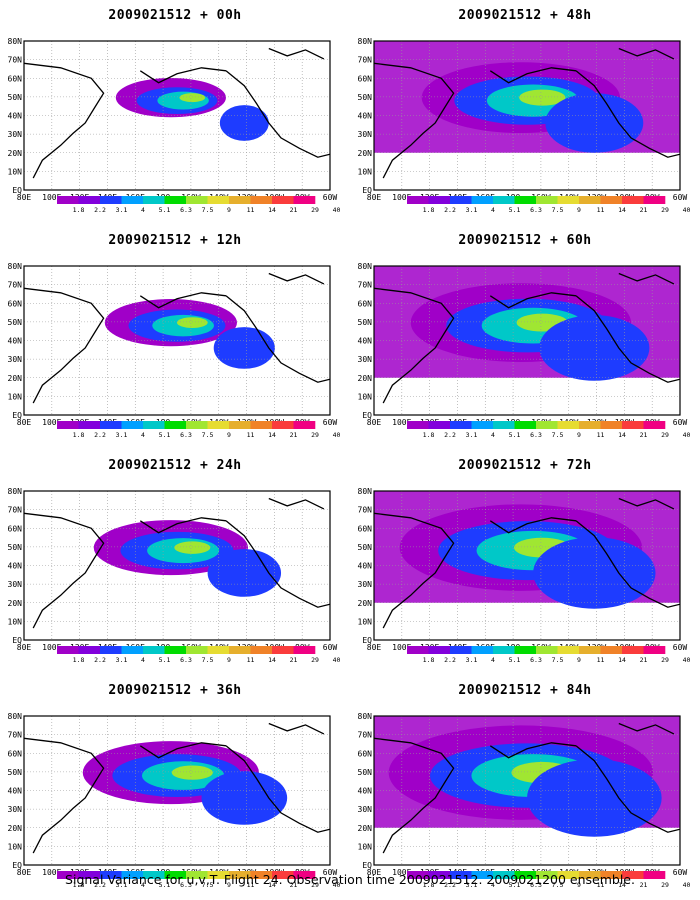 This screenshot has width=700, height=900. I want to click on panel-title: 2009021512 + 12h, so click(175, 240).